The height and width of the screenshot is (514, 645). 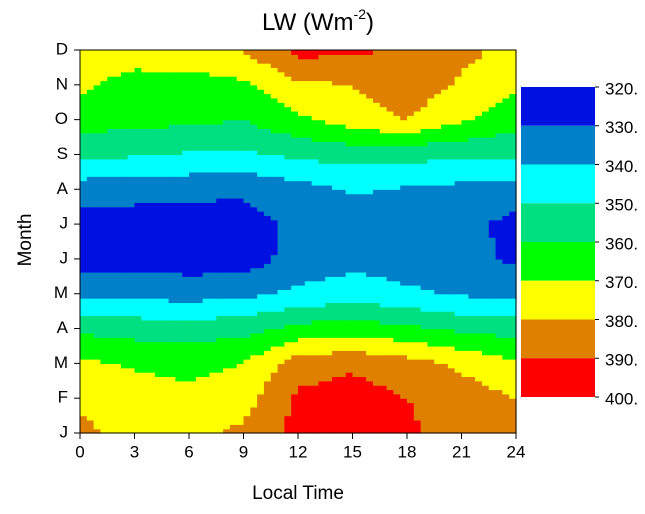 I want to click on contour-cell, so click(x=326, y=416).